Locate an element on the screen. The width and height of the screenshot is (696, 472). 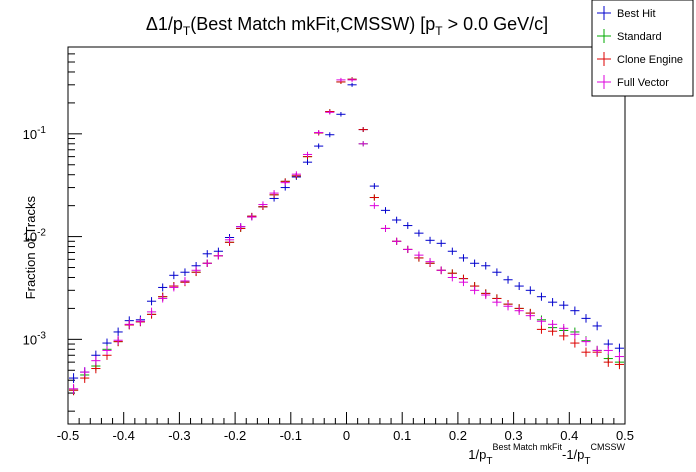
xlabel-sup-1: Best Match mkFit is located at coordinates (527, 447).